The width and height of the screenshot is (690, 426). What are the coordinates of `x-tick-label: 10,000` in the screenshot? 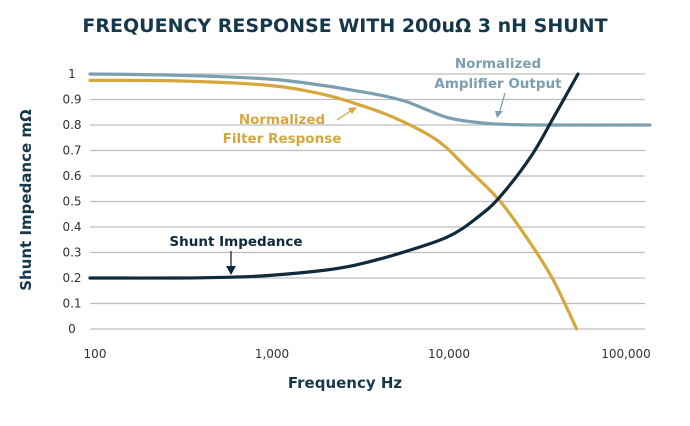 It's located at (449, 354).